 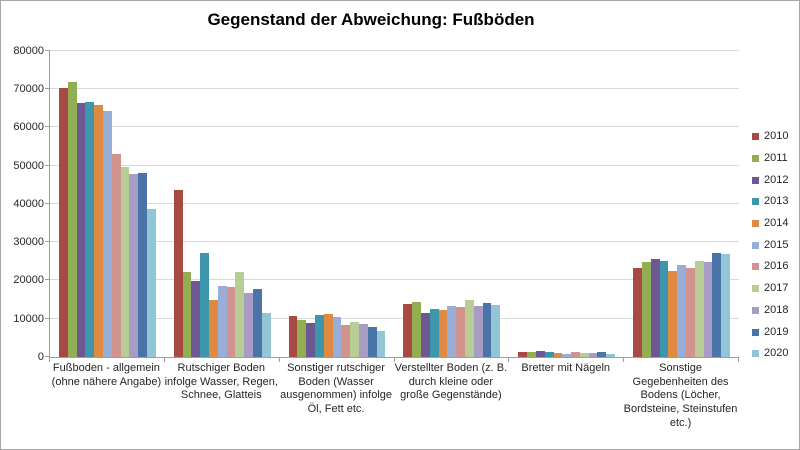 I want to click on legend-label: 2013, so click(x=776, y=201).